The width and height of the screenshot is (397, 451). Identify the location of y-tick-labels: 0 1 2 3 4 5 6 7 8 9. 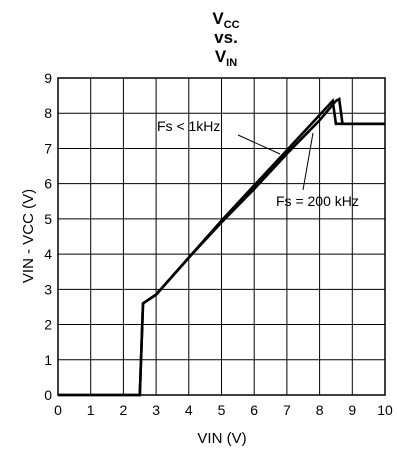
(48, 236).